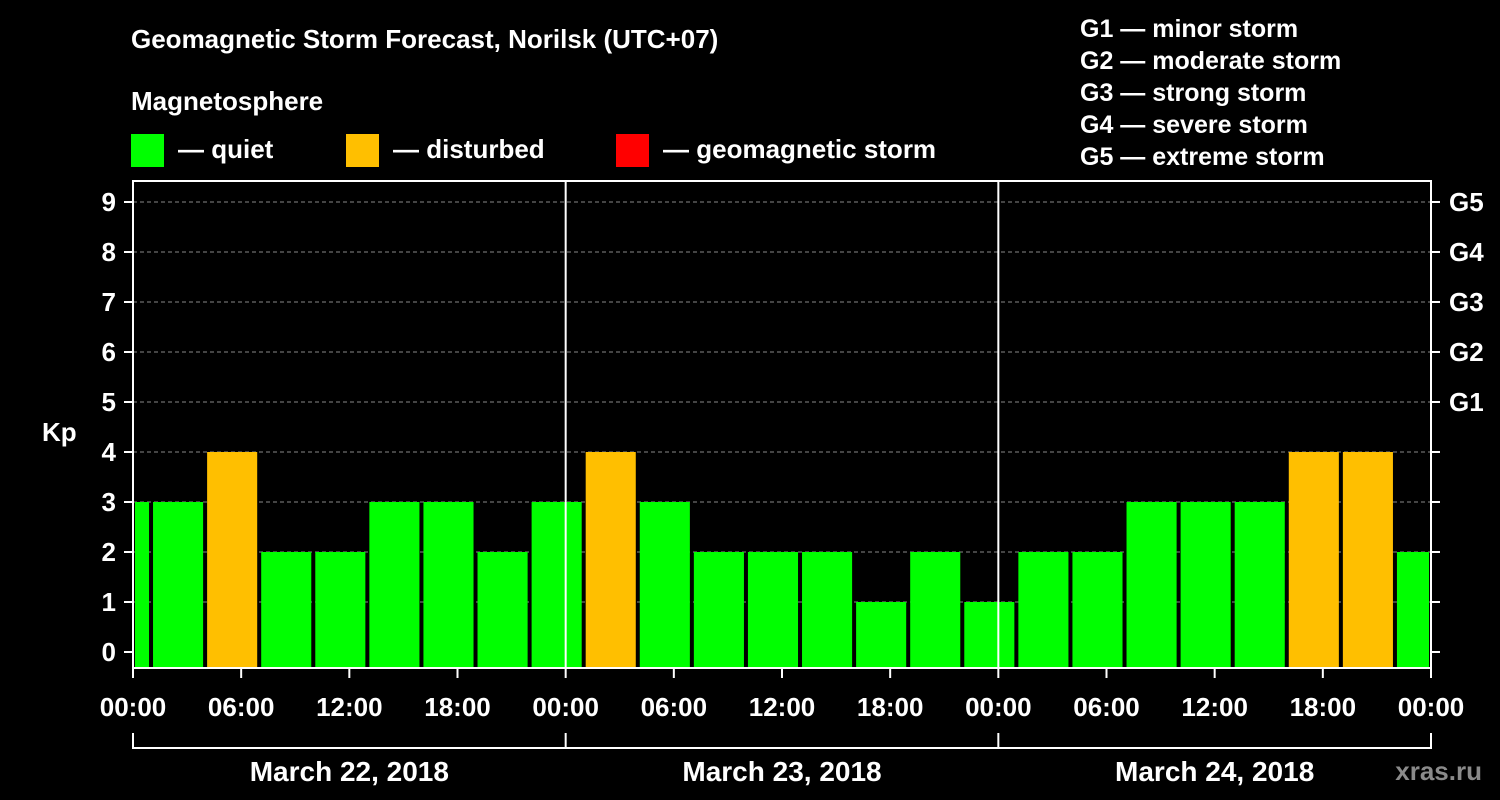 This screenshot has height=800, width=1500. I want to click on storm-level-g2: G2 — moderate storm, so click(1211, 61).